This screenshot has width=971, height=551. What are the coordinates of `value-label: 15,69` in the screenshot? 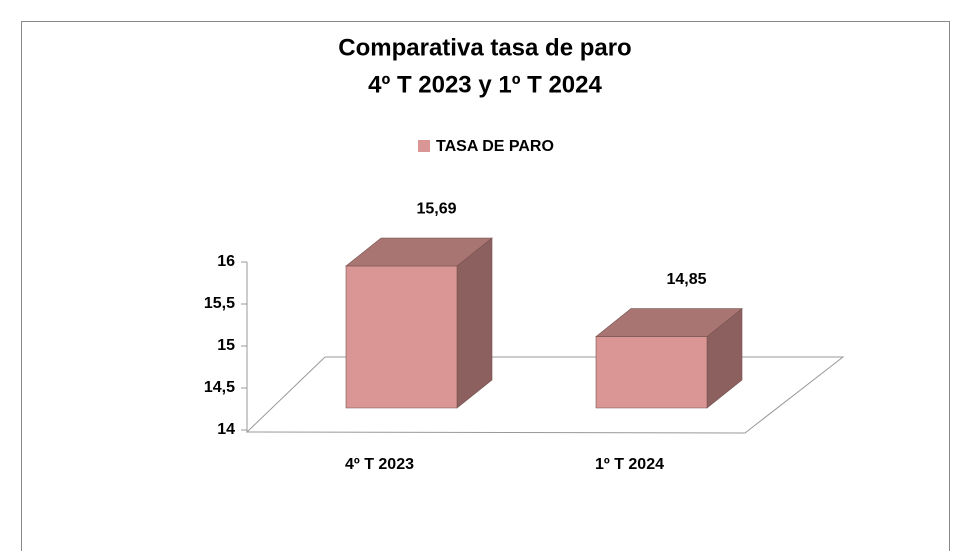 It's located at (436, 208).